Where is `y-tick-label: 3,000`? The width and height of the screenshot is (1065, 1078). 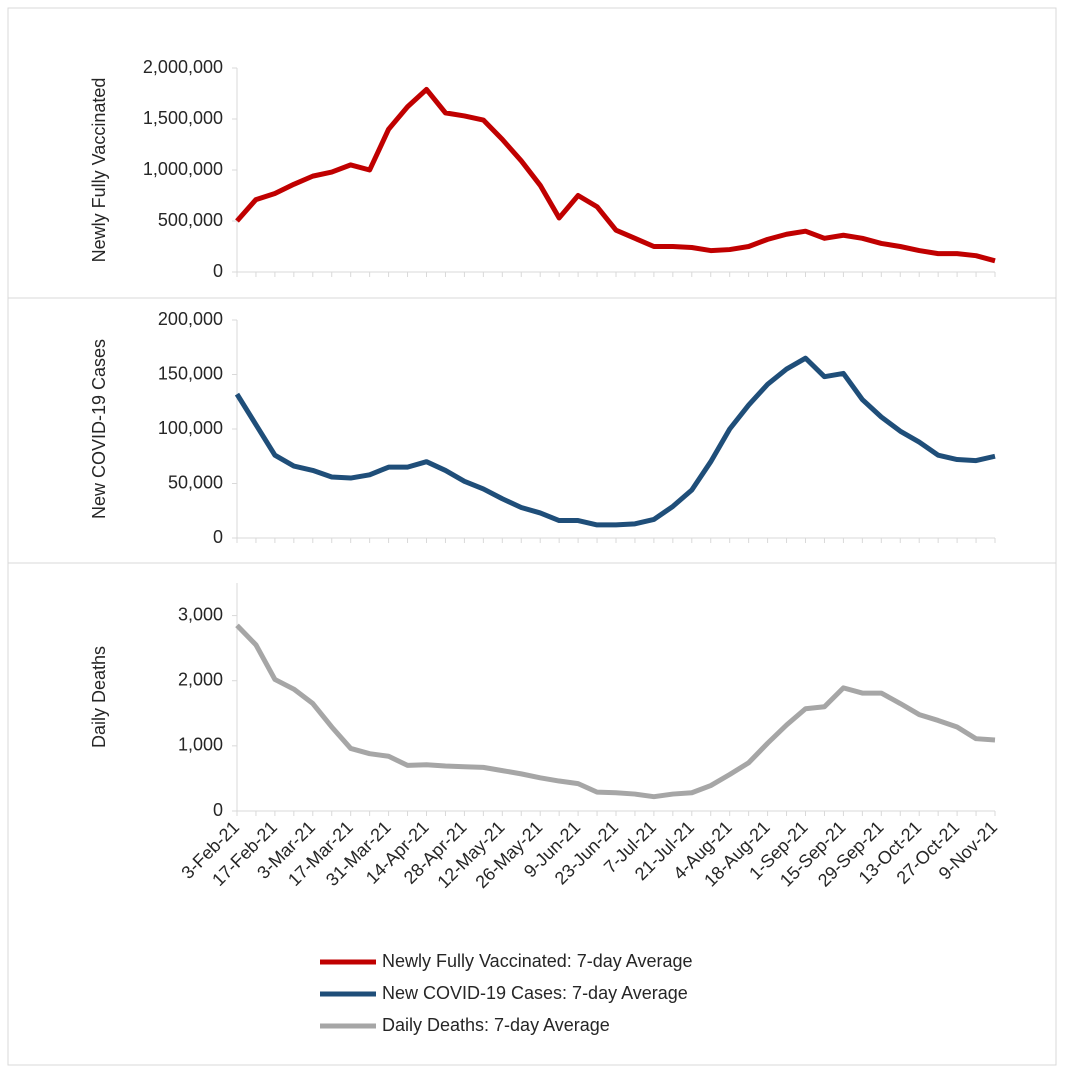
y-tick-label: 3,000 is located at coordinates (200, 614).